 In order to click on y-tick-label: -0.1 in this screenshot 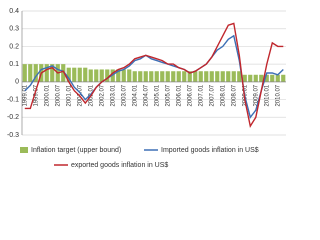, I will do `click(13, 99)`.